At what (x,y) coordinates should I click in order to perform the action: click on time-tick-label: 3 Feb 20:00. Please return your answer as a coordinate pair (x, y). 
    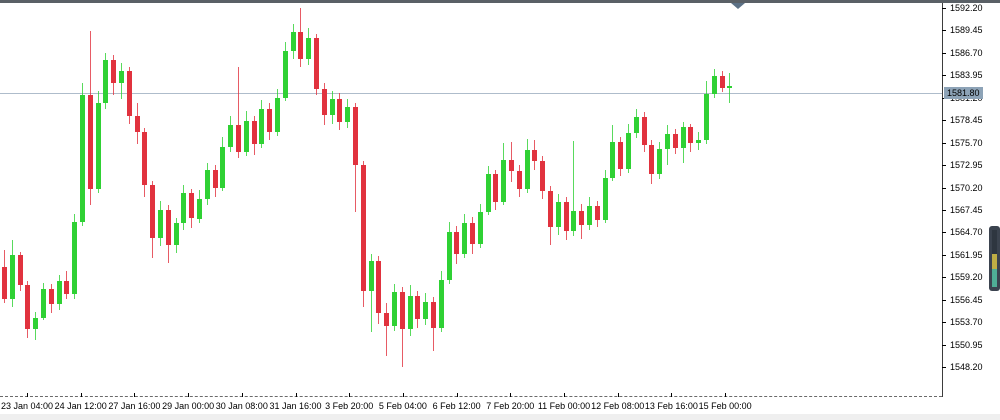
    Looking at the image, I should click on (349, 406).